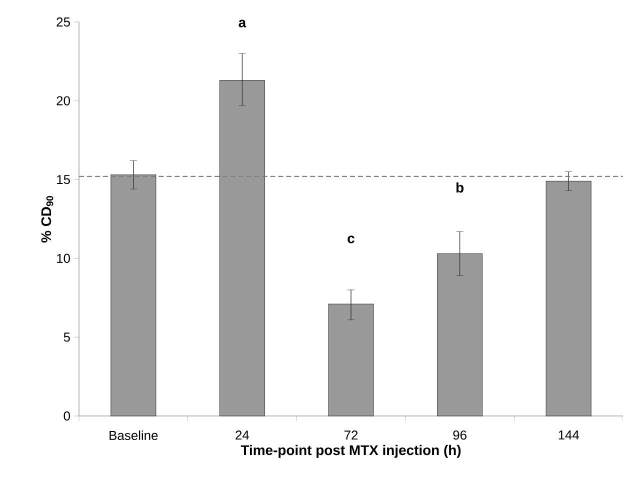 The image size is (623, 487). I want to click on y-tick-label: 0, so click(67, 416).